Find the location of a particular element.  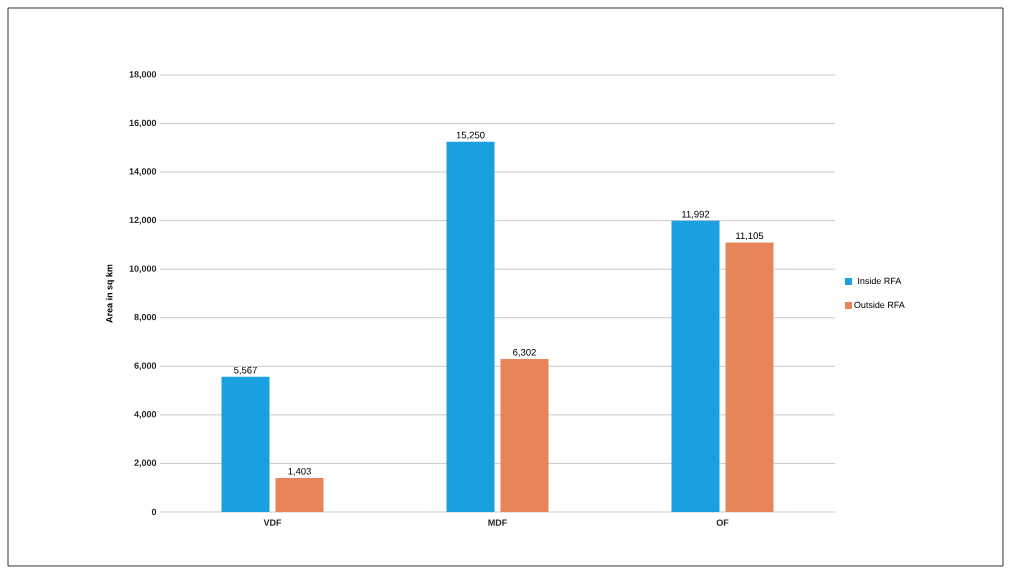

y-tick-label: 12,000 is located at coordinates (143, 220).